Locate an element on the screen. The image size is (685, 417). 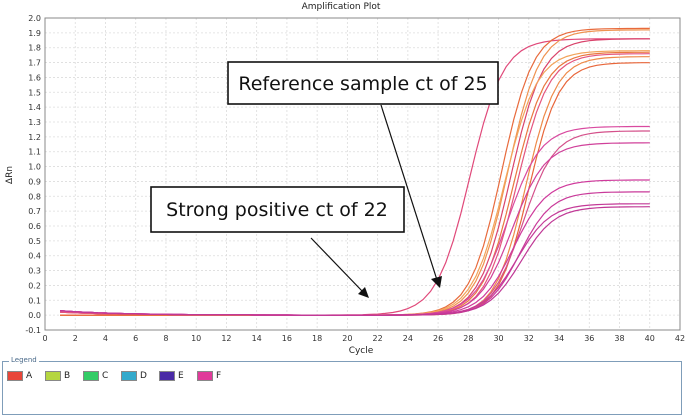
y-tick-label: 1.1 is located at coordinates (34, 152).